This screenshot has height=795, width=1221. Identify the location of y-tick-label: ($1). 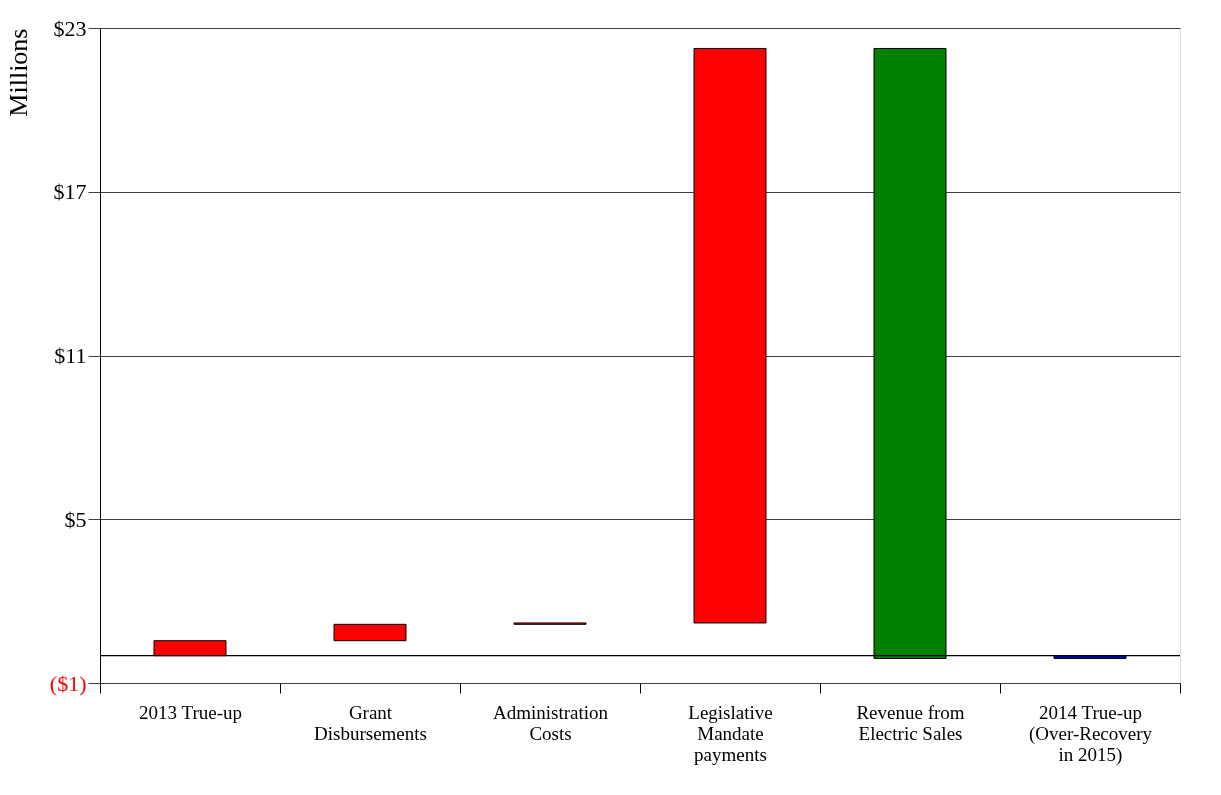
(68, 683).